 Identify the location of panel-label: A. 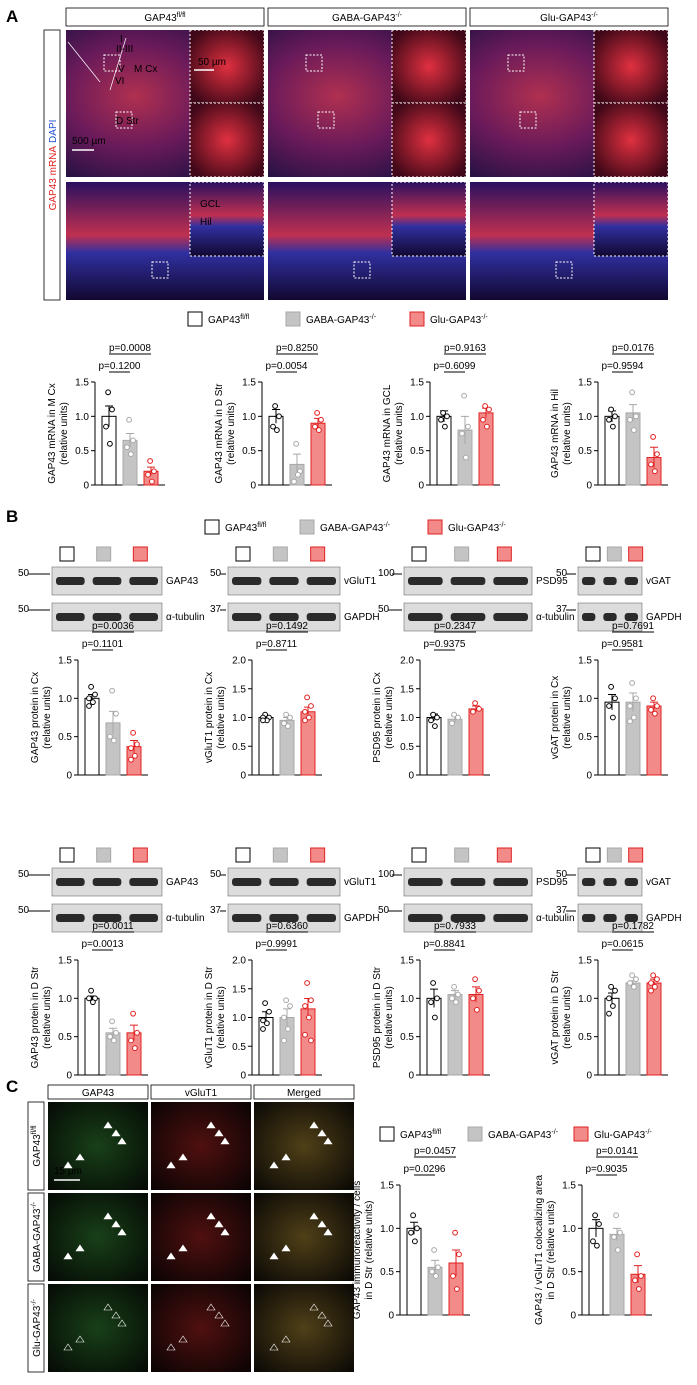
(12, 16).